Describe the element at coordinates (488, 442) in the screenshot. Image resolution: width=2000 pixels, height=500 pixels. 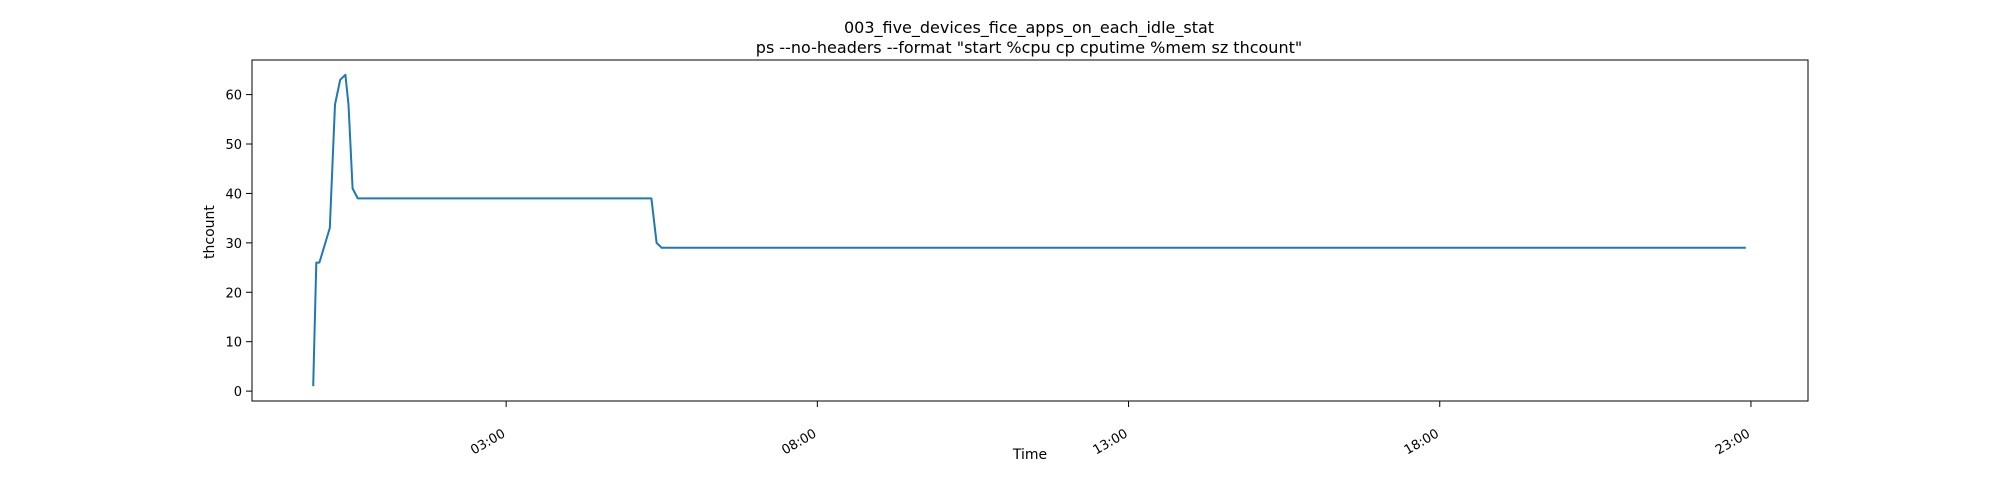
I see `x-tick-label: 03:00` at that location.